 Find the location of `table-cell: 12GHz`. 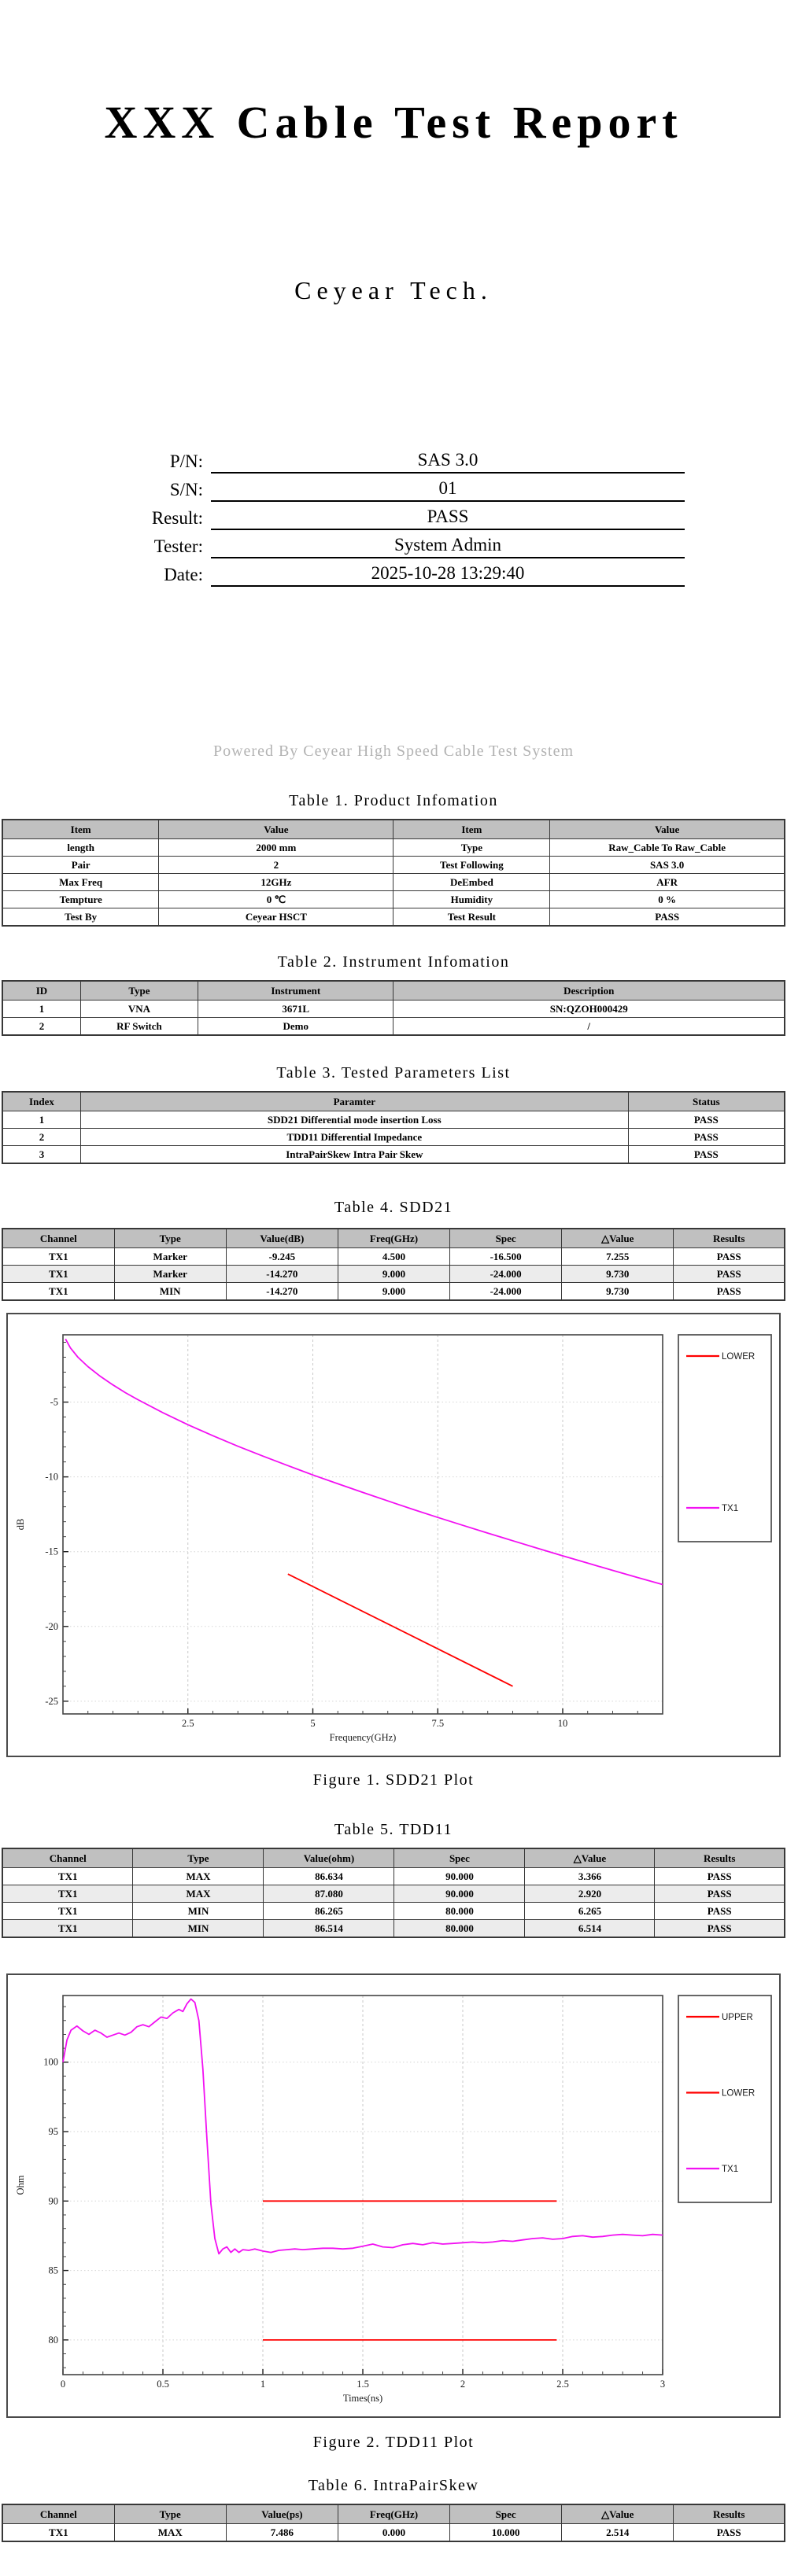

table-cell: 12GHz is located at coordinates (276, 882).